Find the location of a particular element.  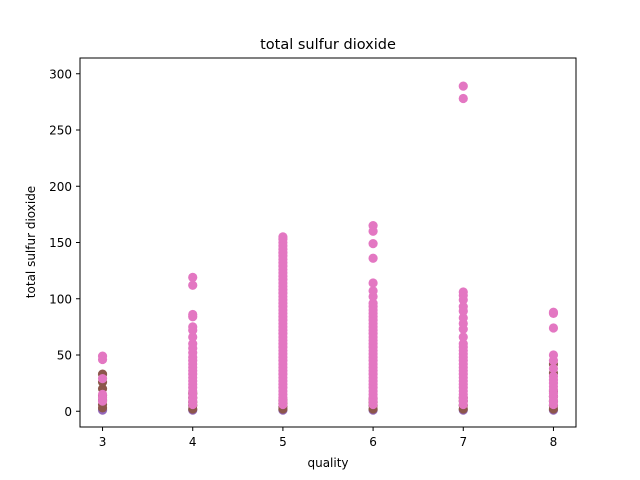

x-tick-label: 6 is located at coordinates (373, 442).